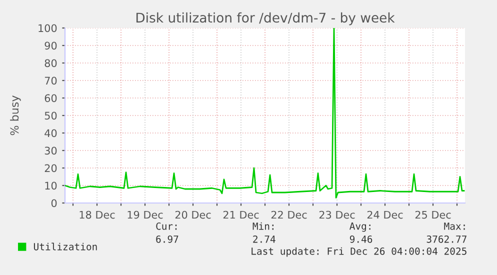  Describe the element at coordinates (193, 214) in the screenshot. I see `x-tick-label: 20 Dec` at that location.